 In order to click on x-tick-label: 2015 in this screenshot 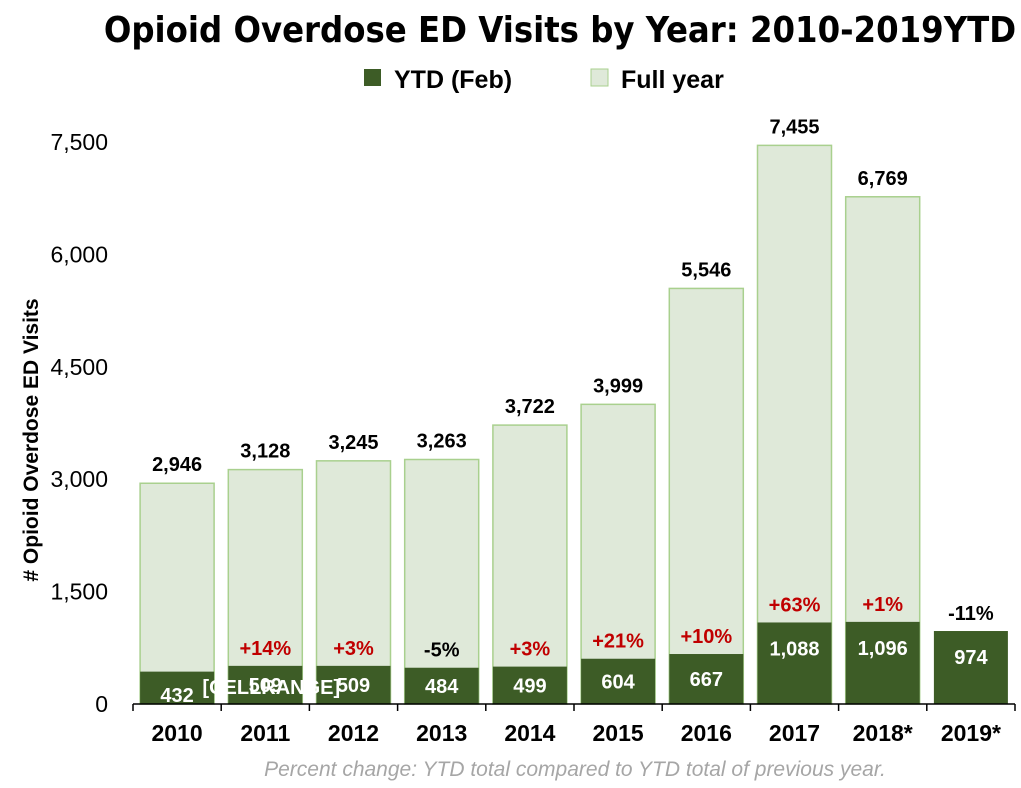, I will do `click(618, 733)`.